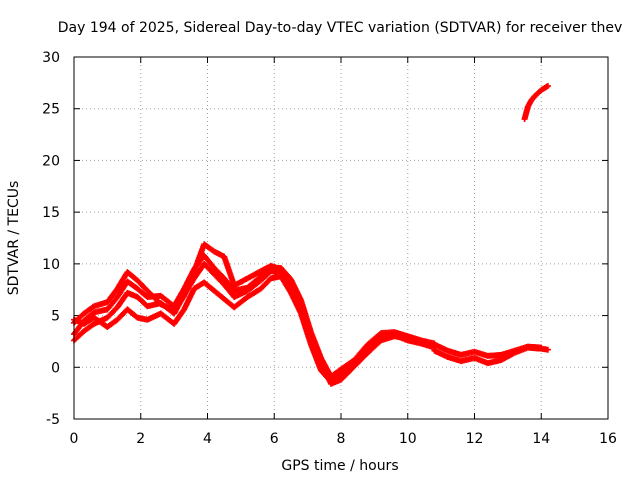 Image resolution: width=640 pixels, height=480 pixels. I want to click on y-tick-label: 0, so click(55, 368).